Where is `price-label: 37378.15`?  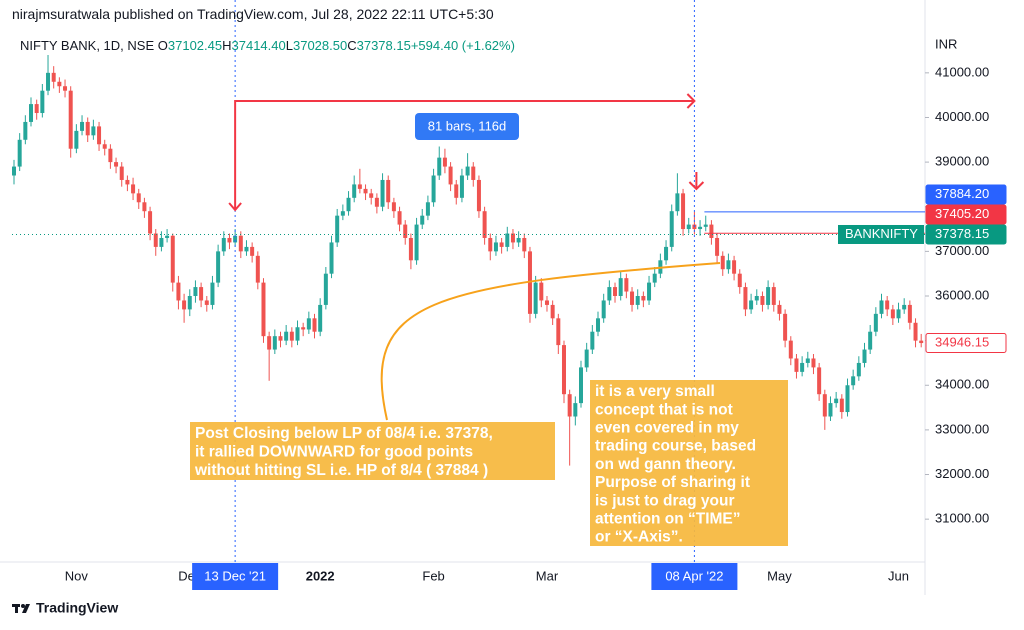 price-label: 37378.15 is located at coordinates (962, 233).